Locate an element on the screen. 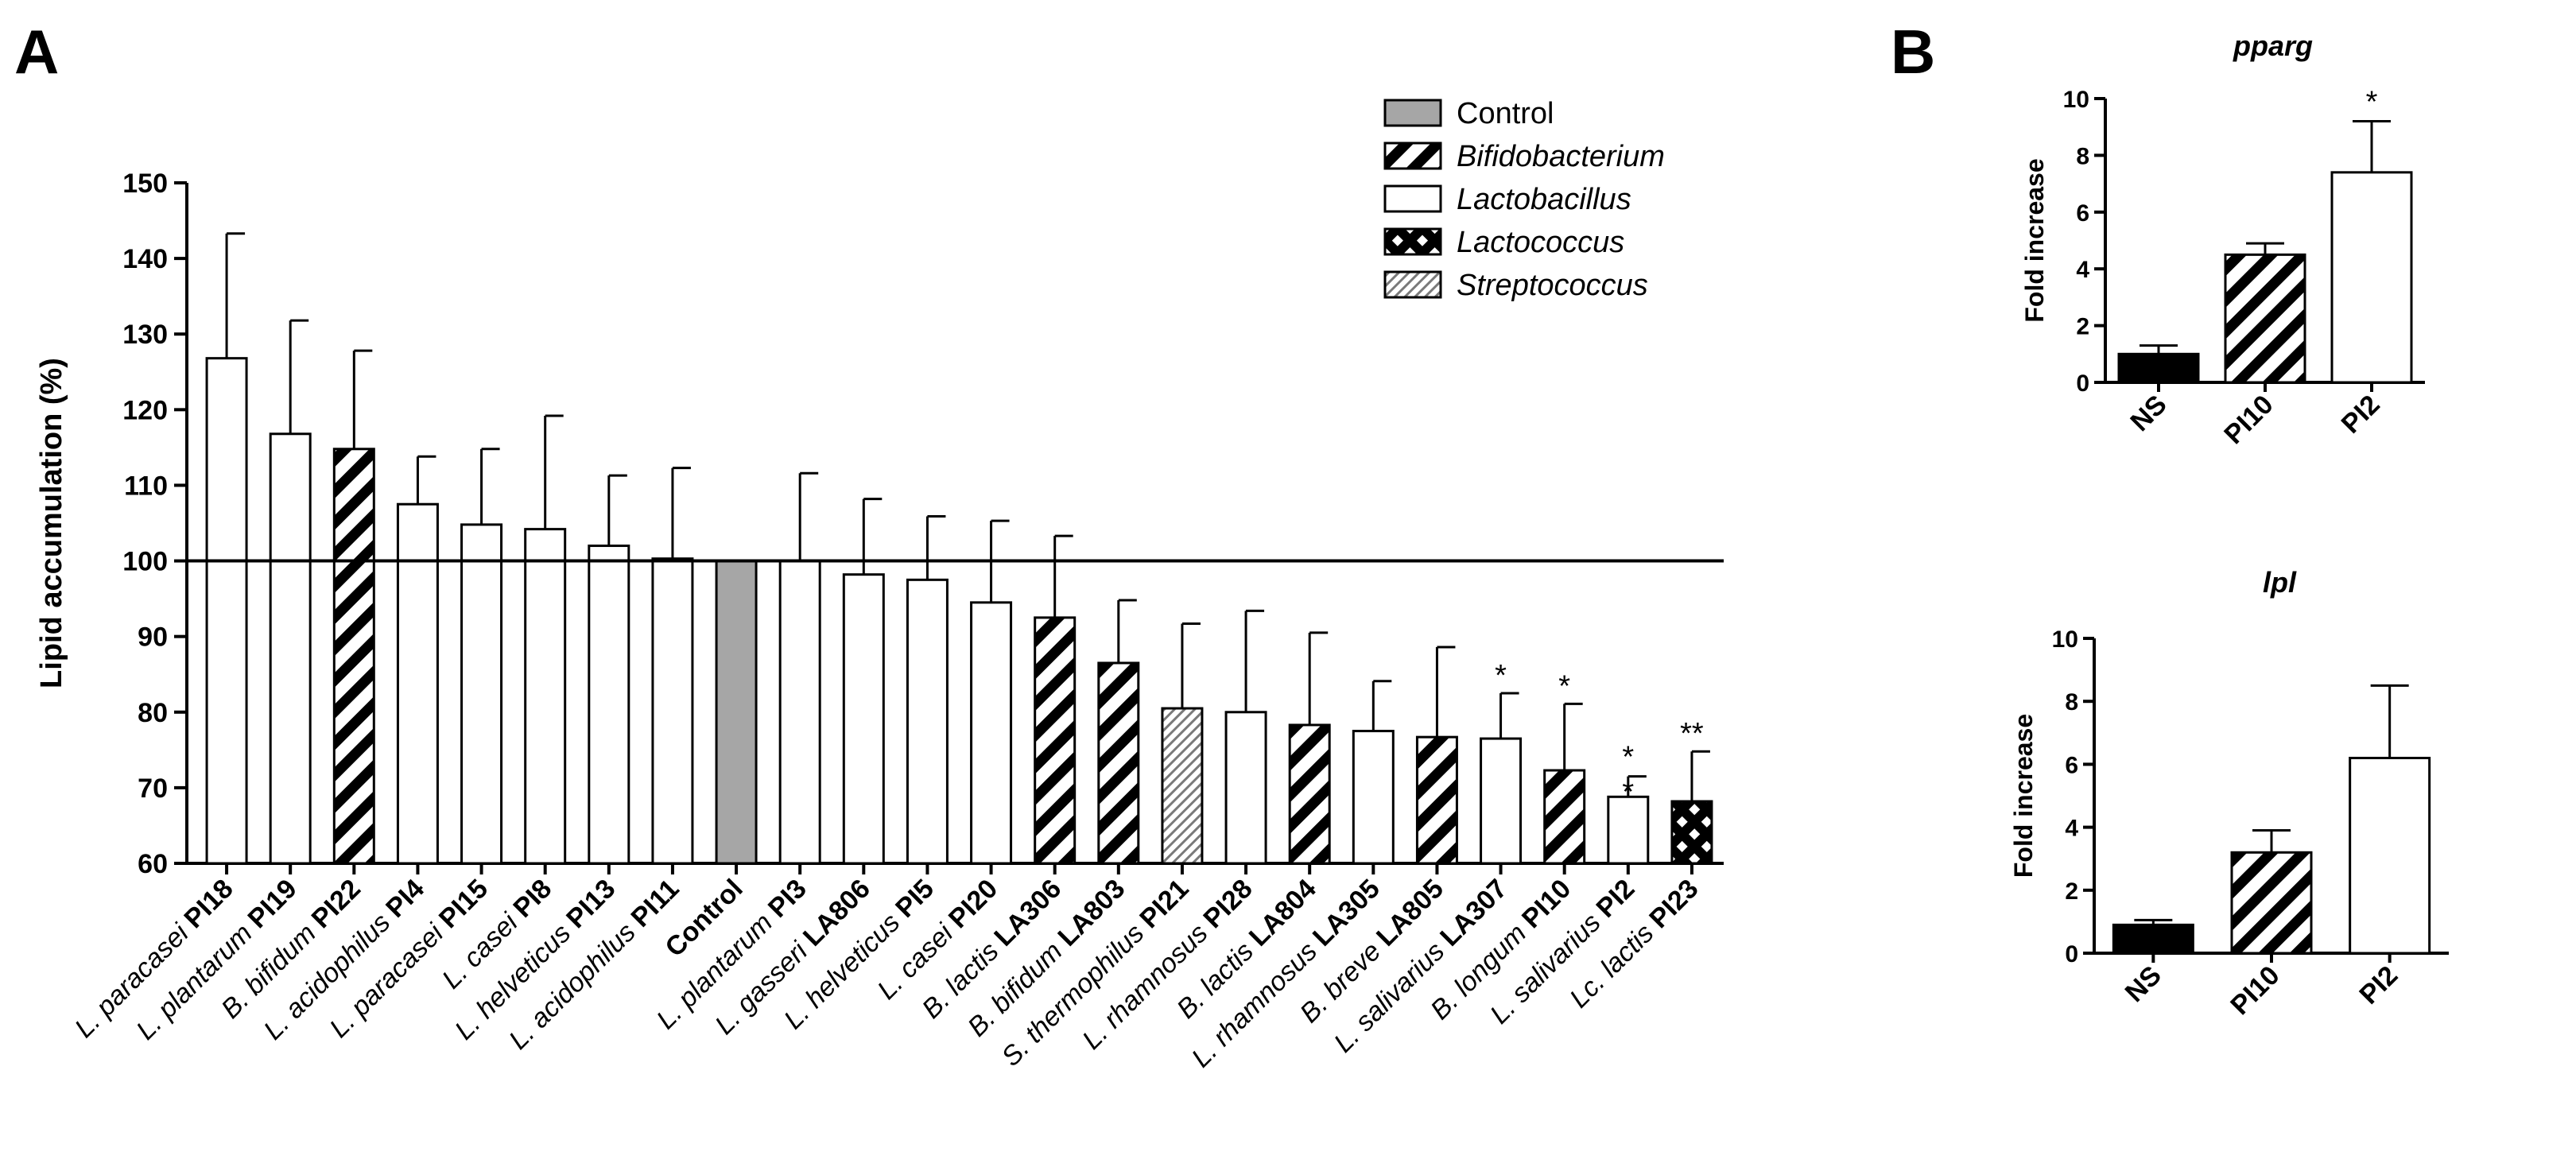 This screenshot has width=2576, height=1171. legend-label: Streptococcus is located at coordinates (1552, 285).